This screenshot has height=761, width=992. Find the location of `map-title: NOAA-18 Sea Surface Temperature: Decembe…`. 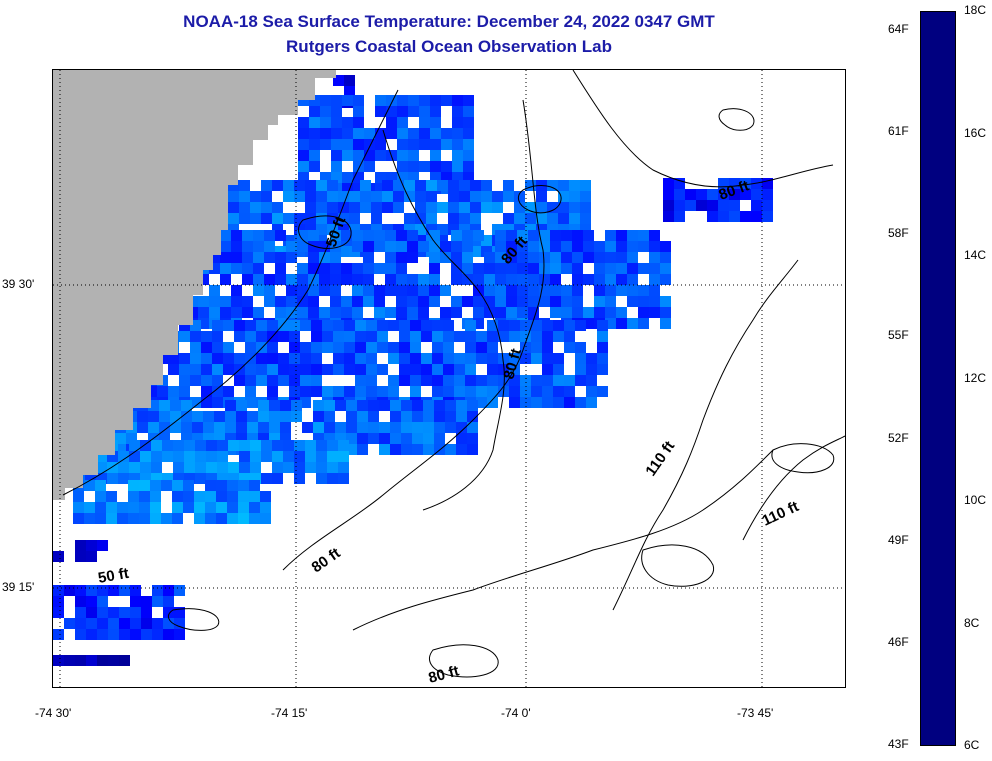

map-title: NOAA-18 Sea Surface Temperature: Decembe… is located at coordinates (449, 21).